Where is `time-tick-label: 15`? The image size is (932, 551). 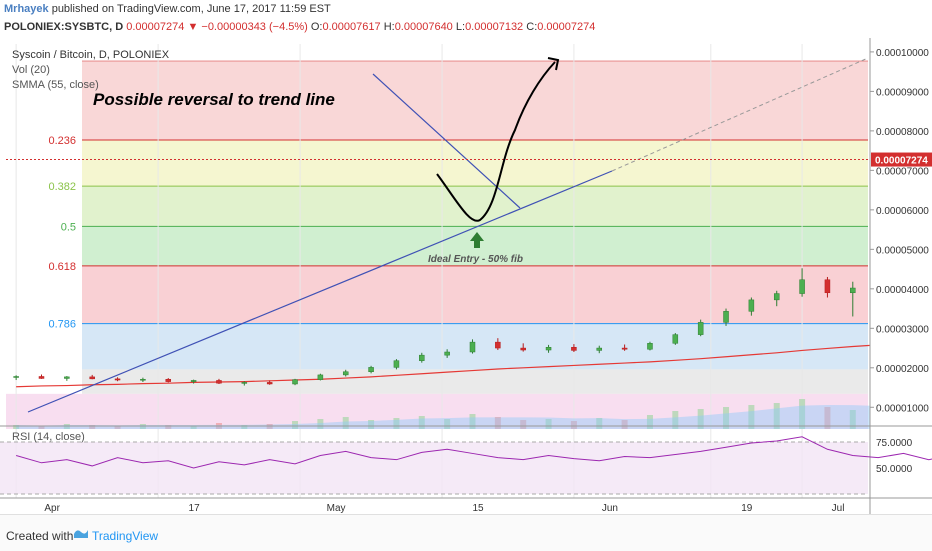 time-tick-label: 15 is located at coordinates (479, 508).